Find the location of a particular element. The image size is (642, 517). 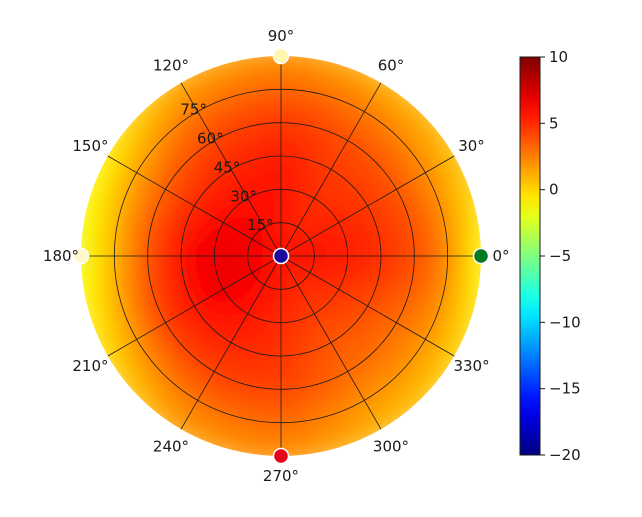

marker-west is located at coordinates (81, 256).